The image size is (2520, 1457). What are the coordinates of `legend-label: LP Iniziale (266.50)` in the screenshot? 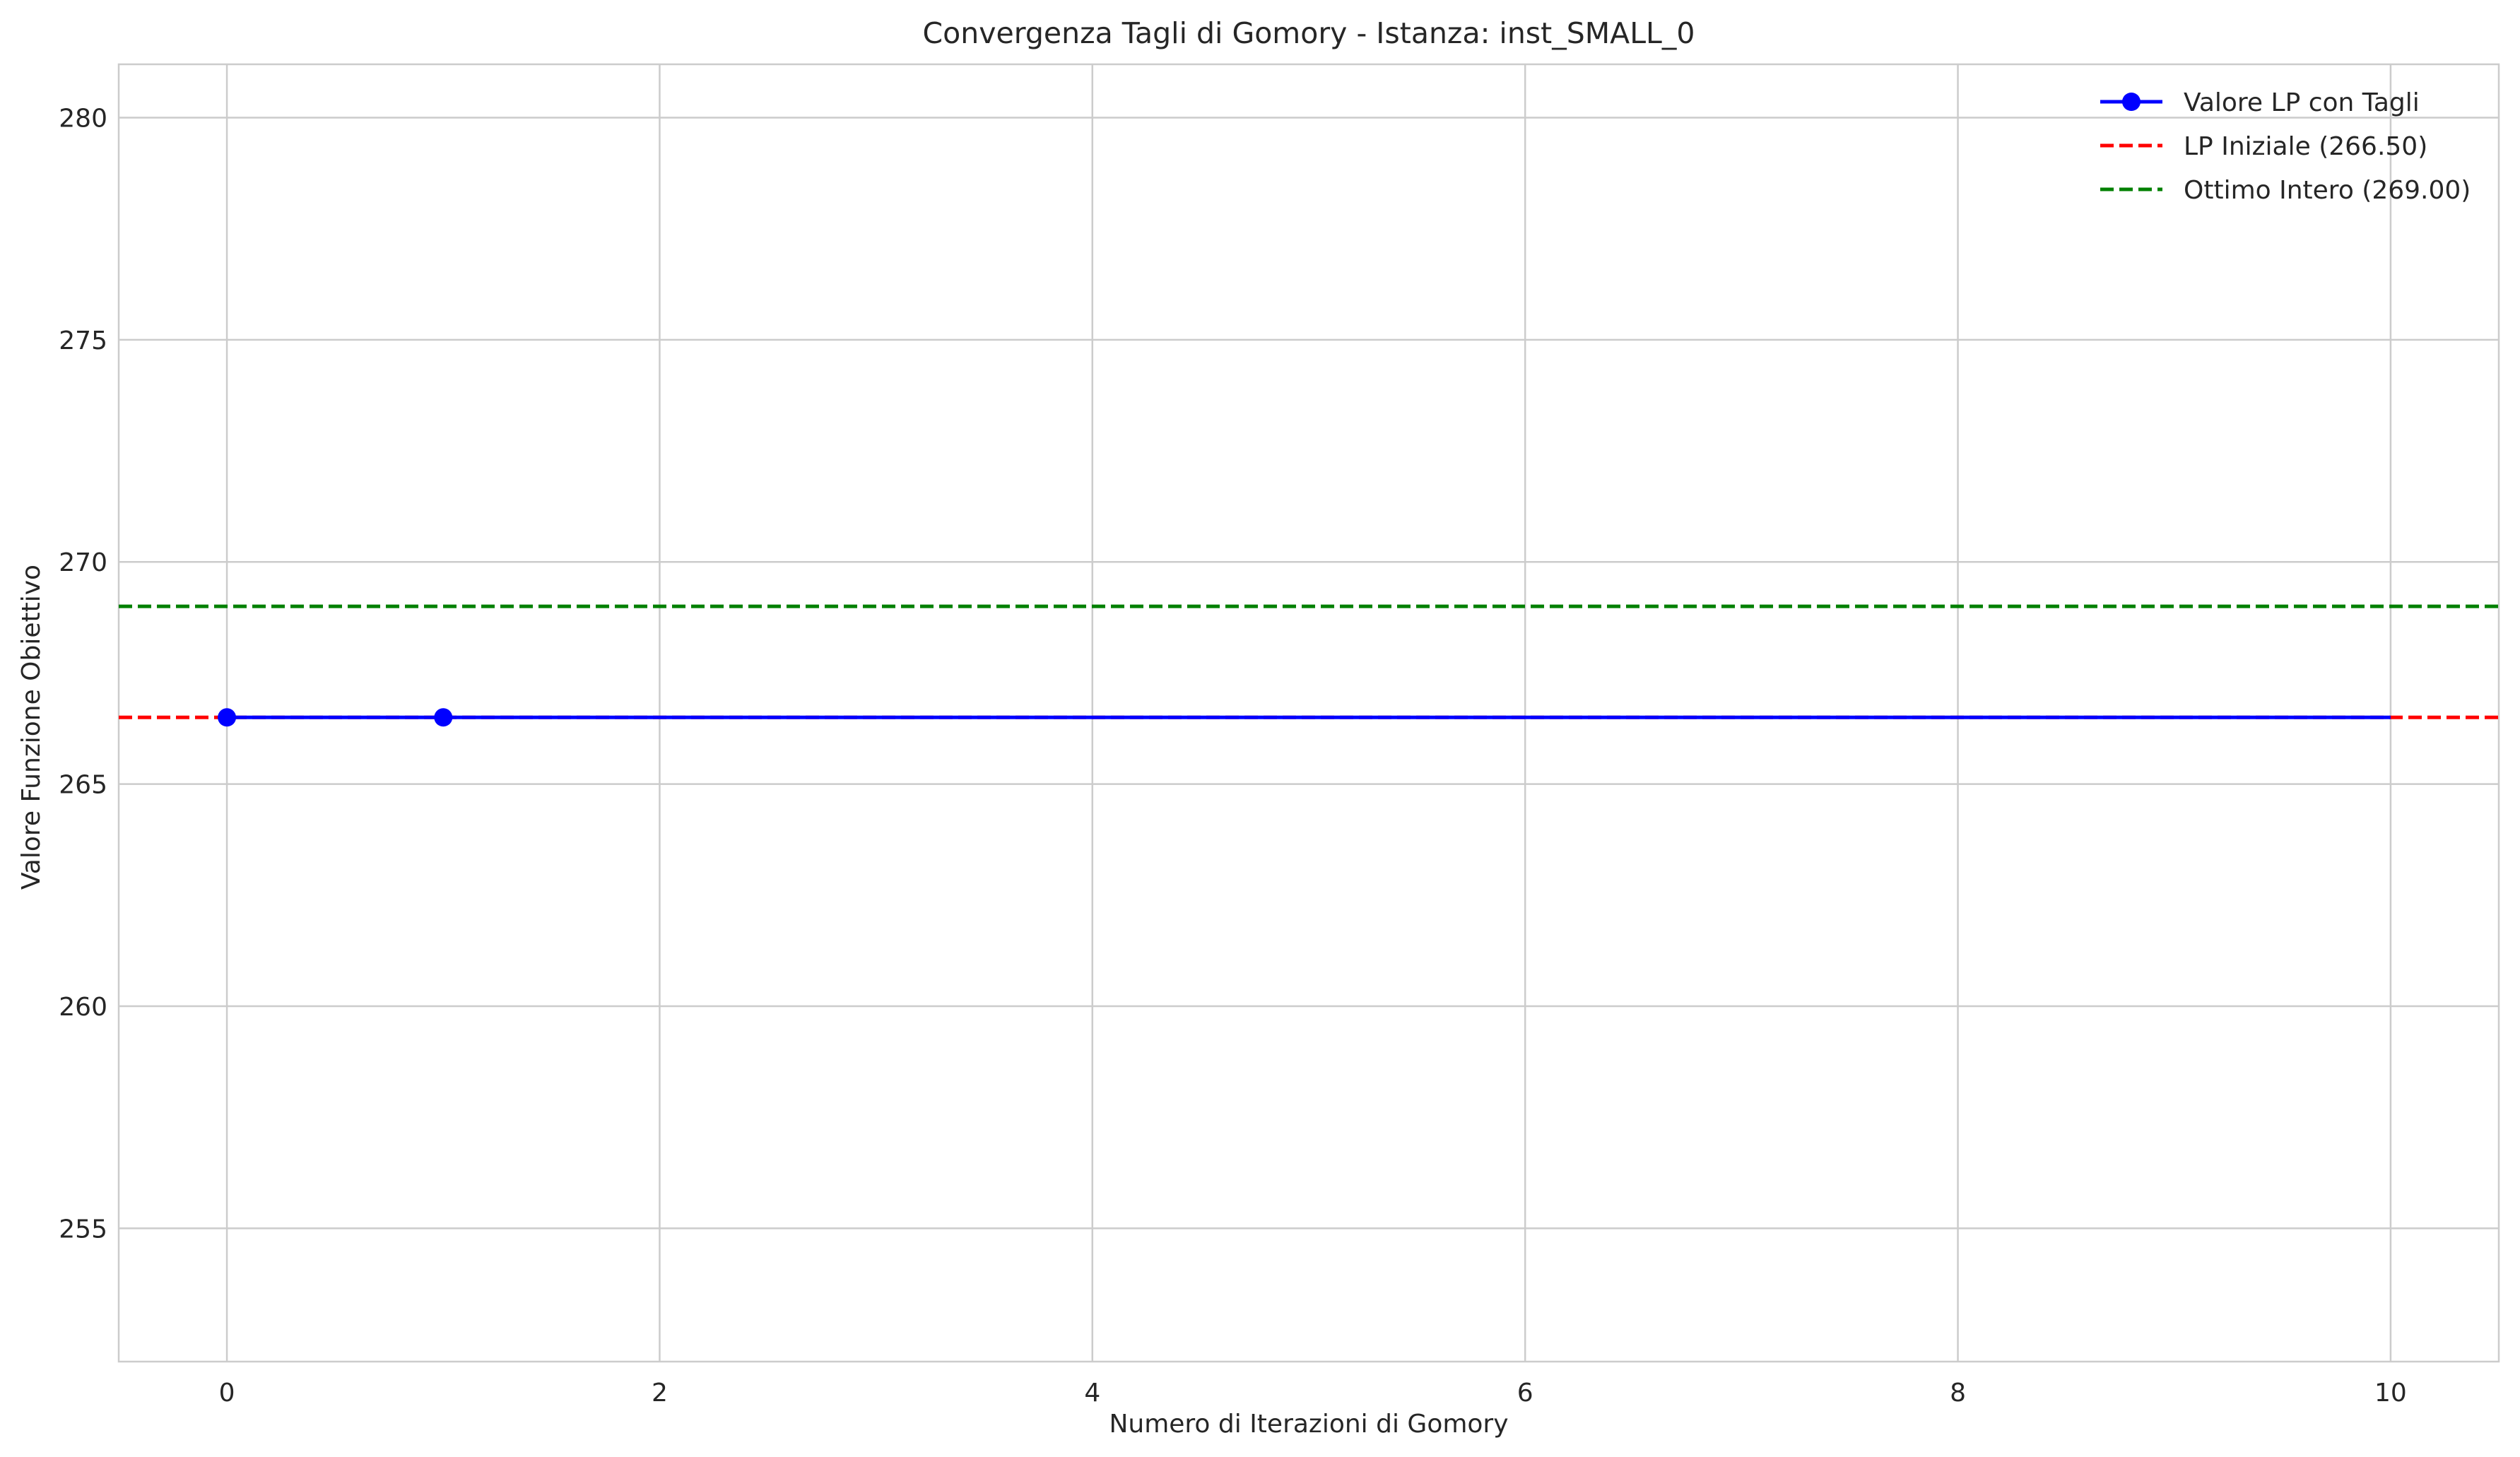 It's located at (2305, 146).